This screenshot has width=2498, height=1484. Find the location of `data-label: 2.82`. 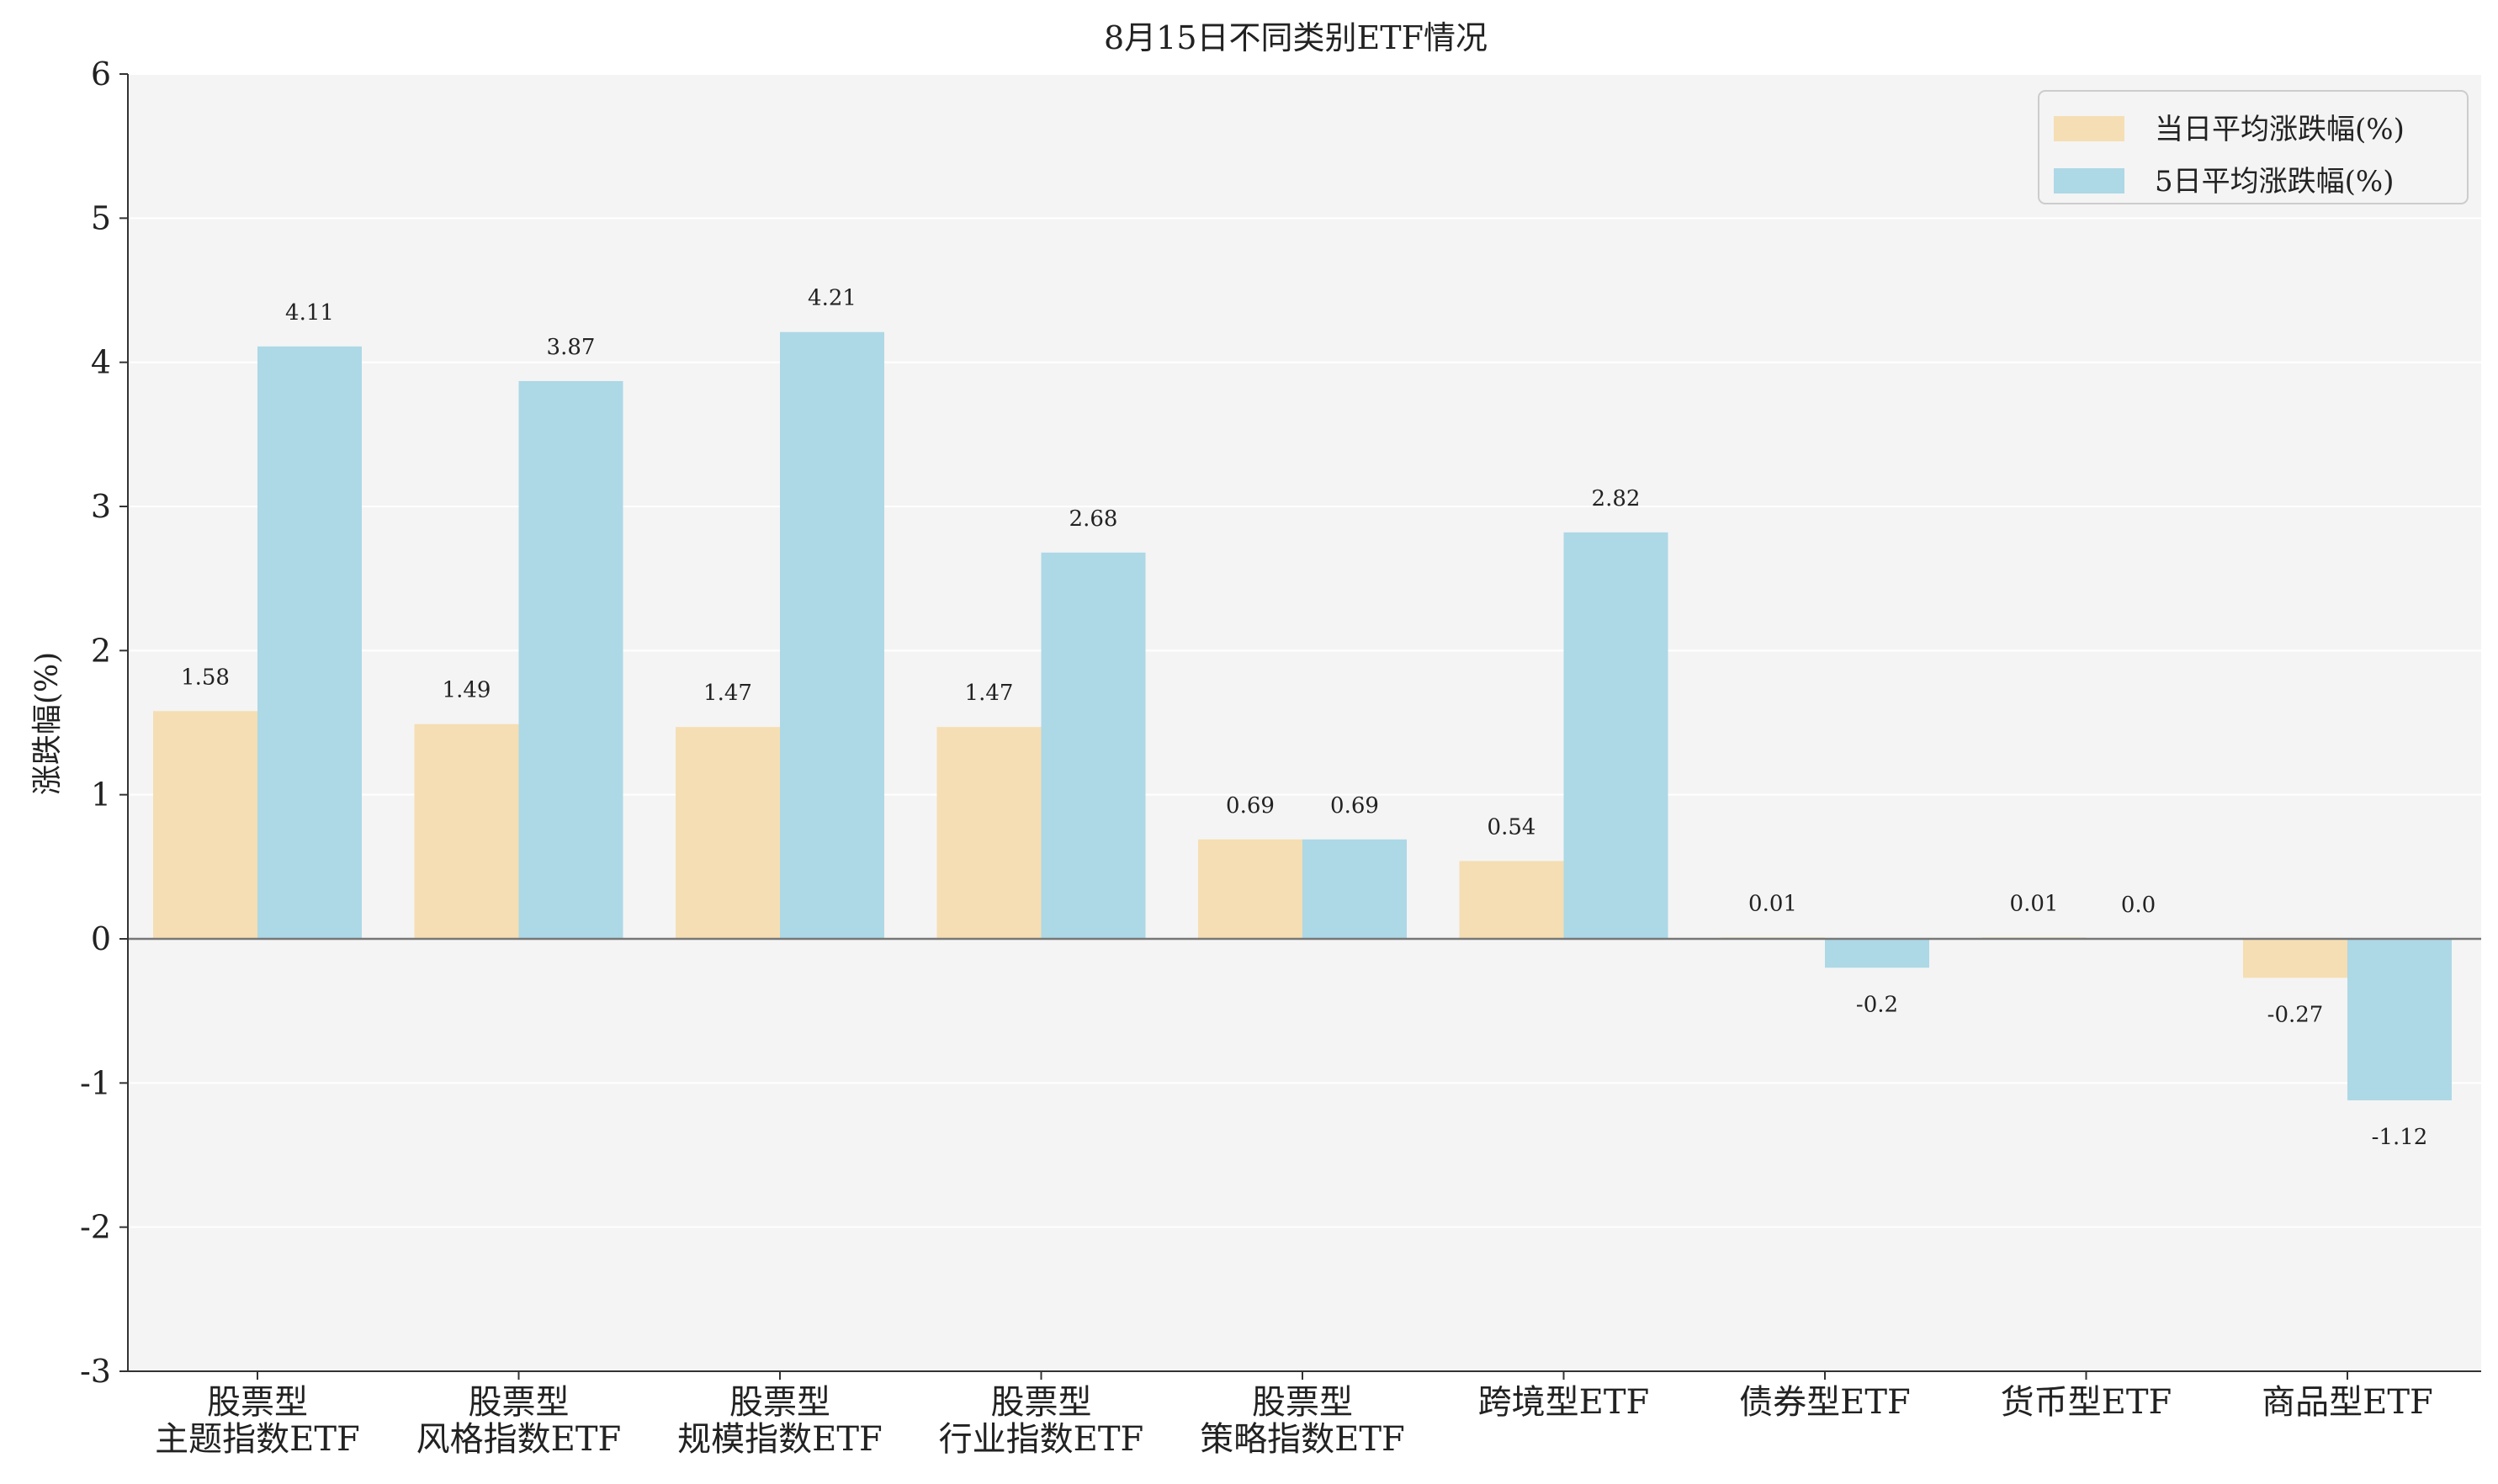

data-label: 2.82 is located at coordinates (1616, 498).